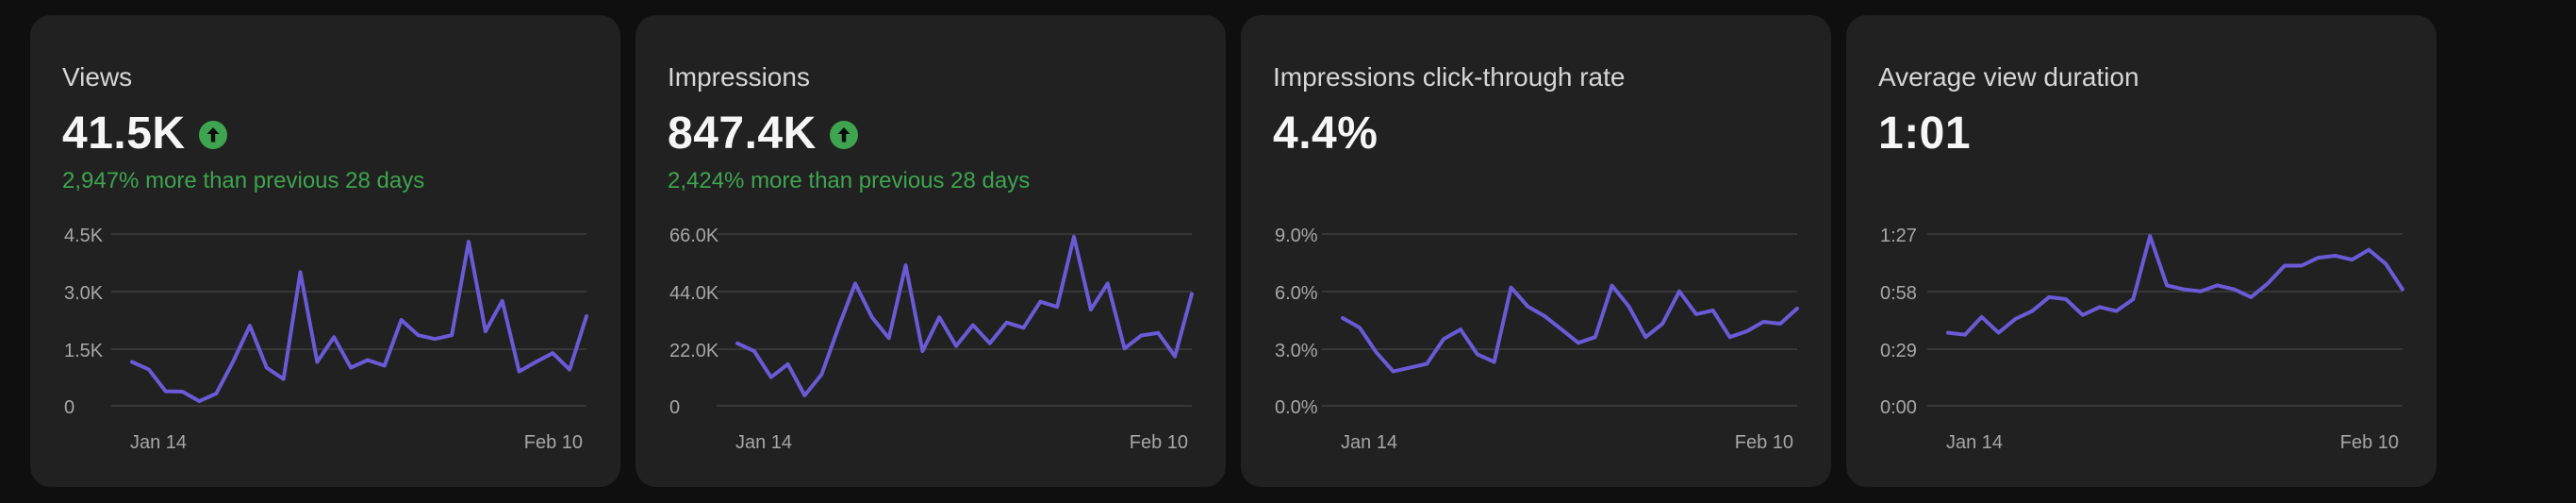 This screenshot has width=2576, height=503. I want to click on metric-title: Impressions click-through rate, so click(1449, 77).